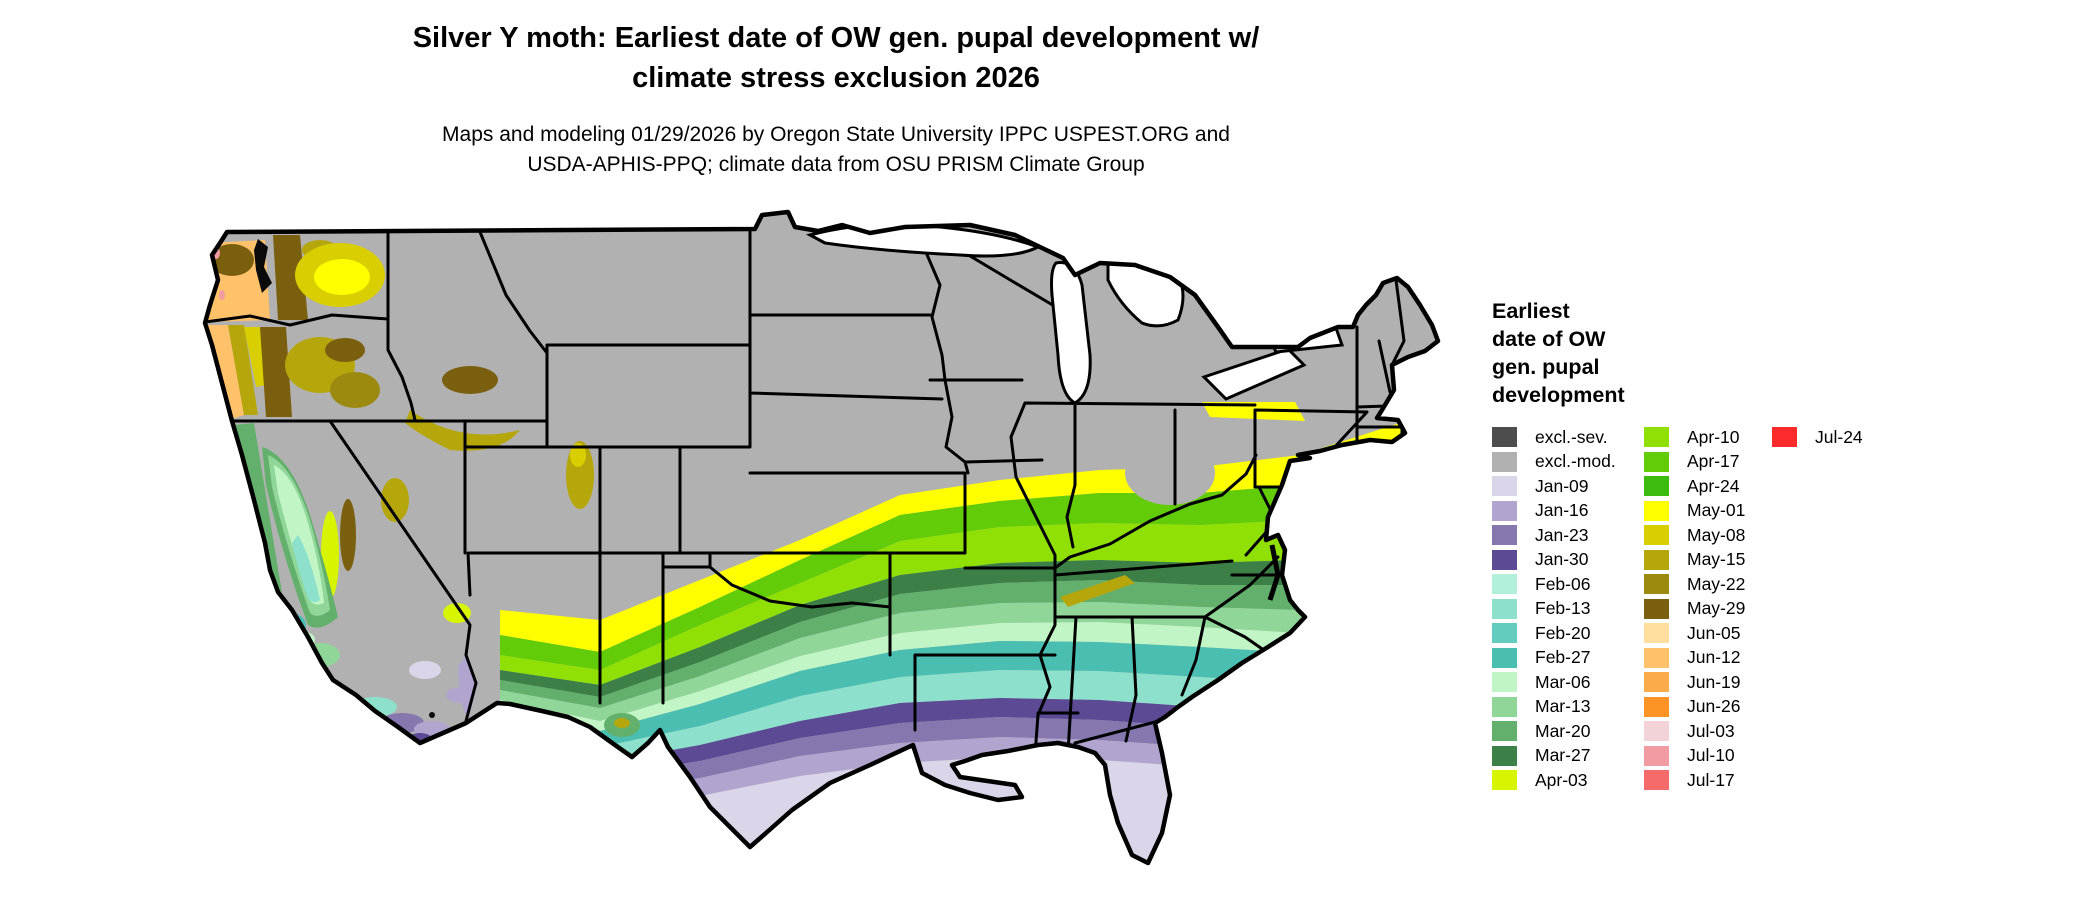 The width and height of the screenshot is (2100, 900). Describe the element at coordinates (1694, 731) in the screenshot. I see `legend-row: Jul-03` at that location.